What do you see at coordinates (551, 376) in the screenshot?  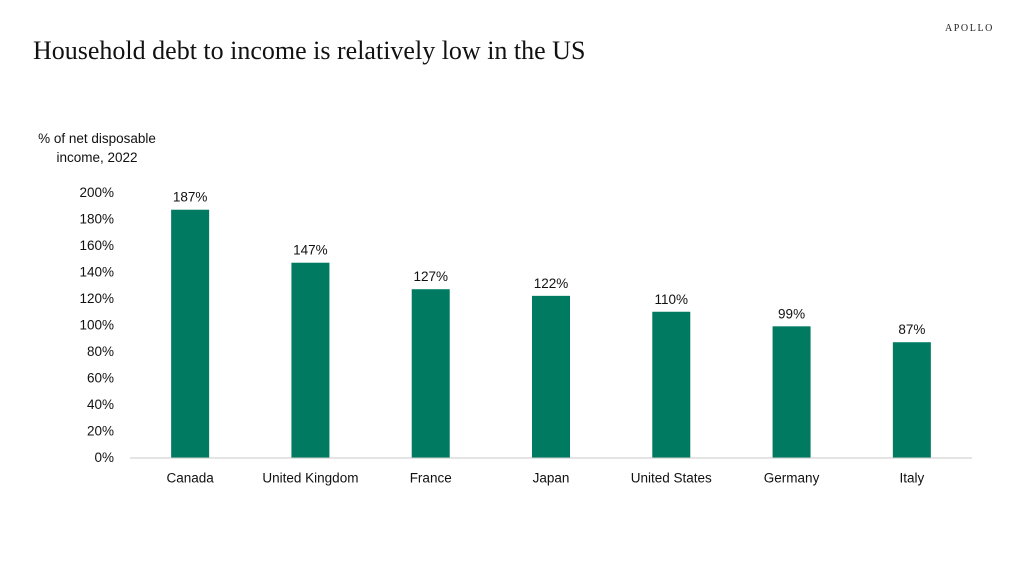 I see `bar-japan` at bounding box center [551, 376].